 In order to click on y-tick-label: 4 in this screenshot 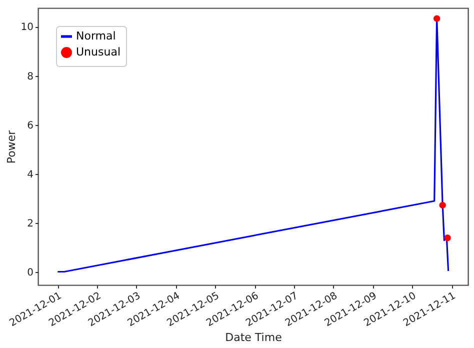, I will do `click(30, 175)`.